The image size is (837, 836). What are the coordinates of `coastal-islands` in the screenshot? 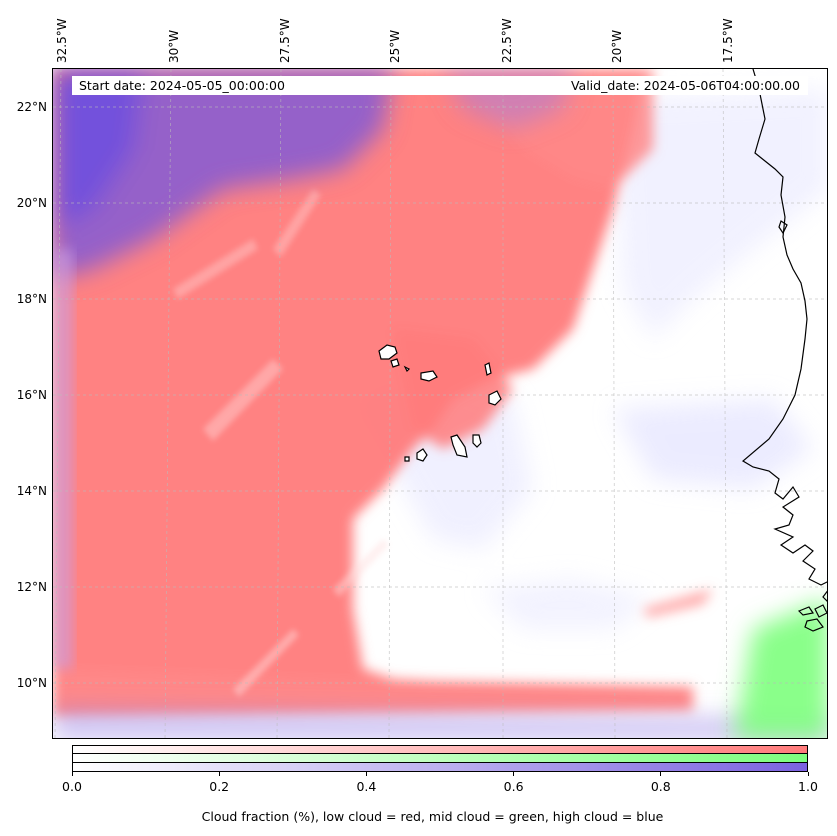 It's located at (802, 426).